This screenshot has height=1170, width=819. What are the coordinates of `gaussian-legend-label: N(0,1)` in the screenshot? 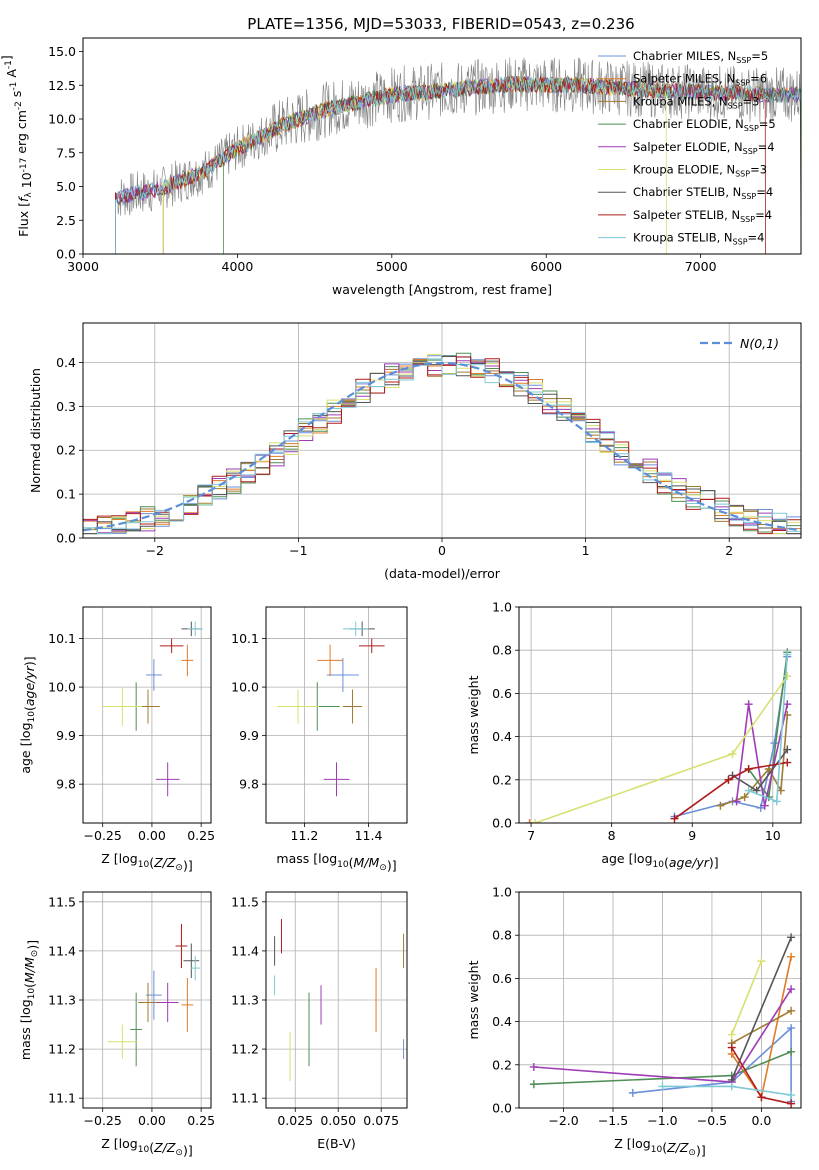 It's located at (759, 343).